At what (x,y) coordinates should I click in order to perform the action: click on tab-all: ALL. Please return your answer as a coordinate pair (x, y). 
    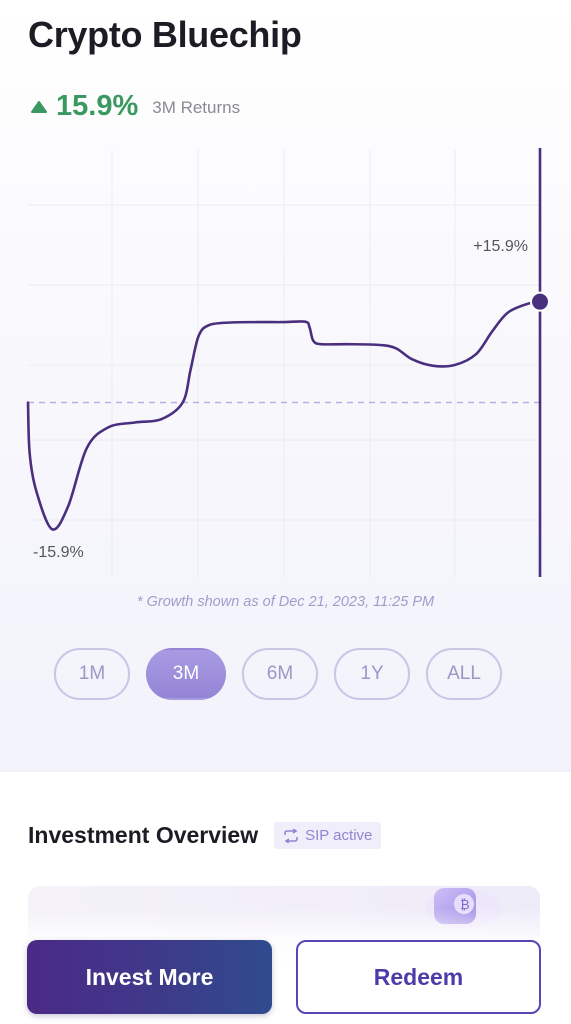
    Looking at the image, I should click on (464, 674).